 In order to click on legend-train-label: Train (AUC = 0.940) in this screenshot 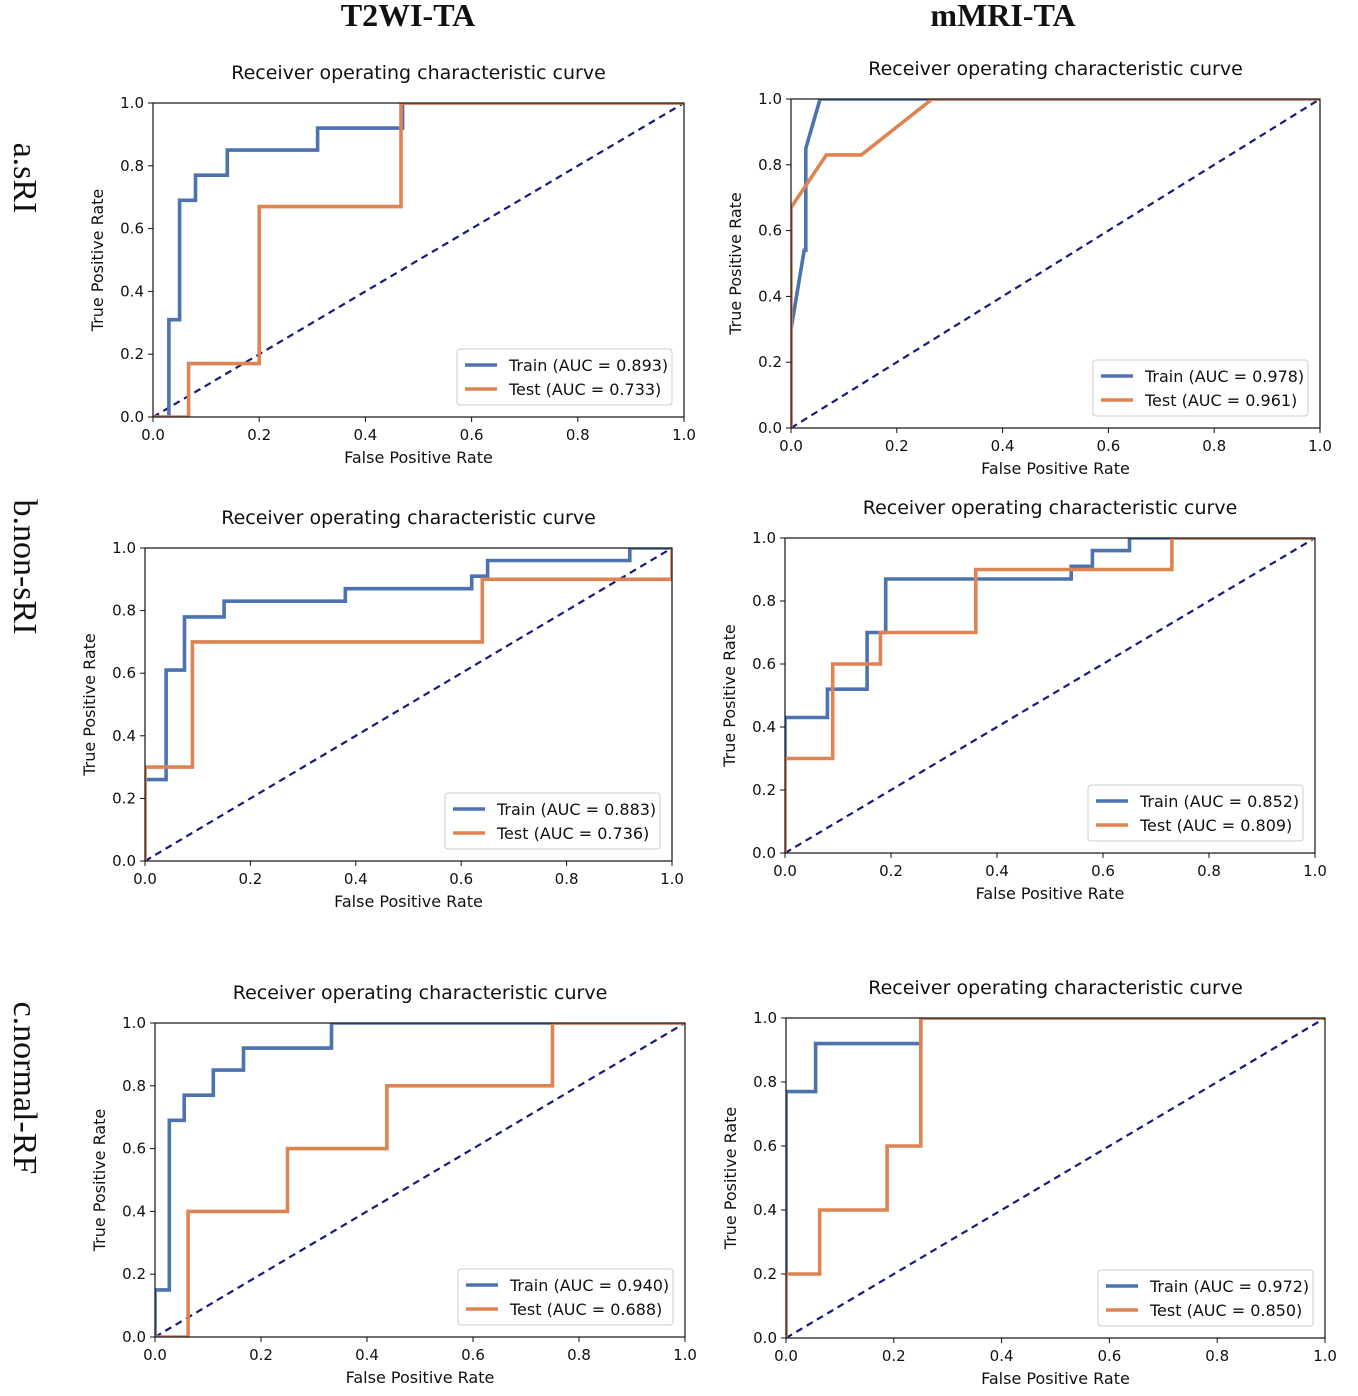, I will do `click(589, 1285)`.